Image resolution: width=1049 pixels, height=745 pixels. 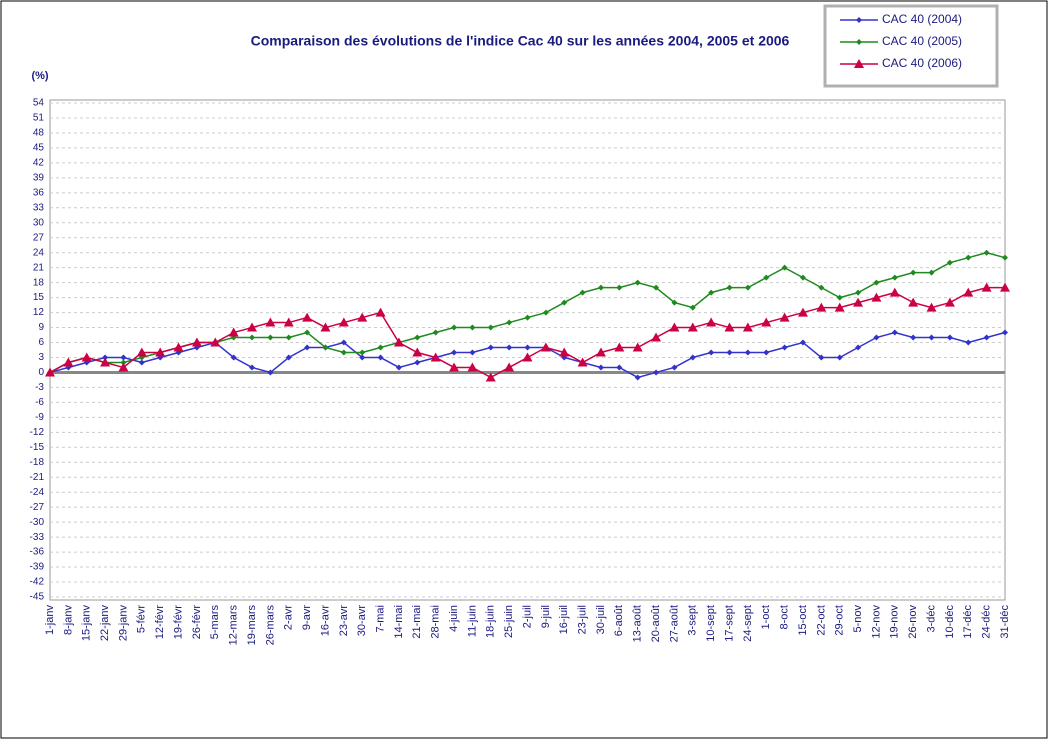 I want to click on y-tick-label: -15, so click(x=37, y=447).